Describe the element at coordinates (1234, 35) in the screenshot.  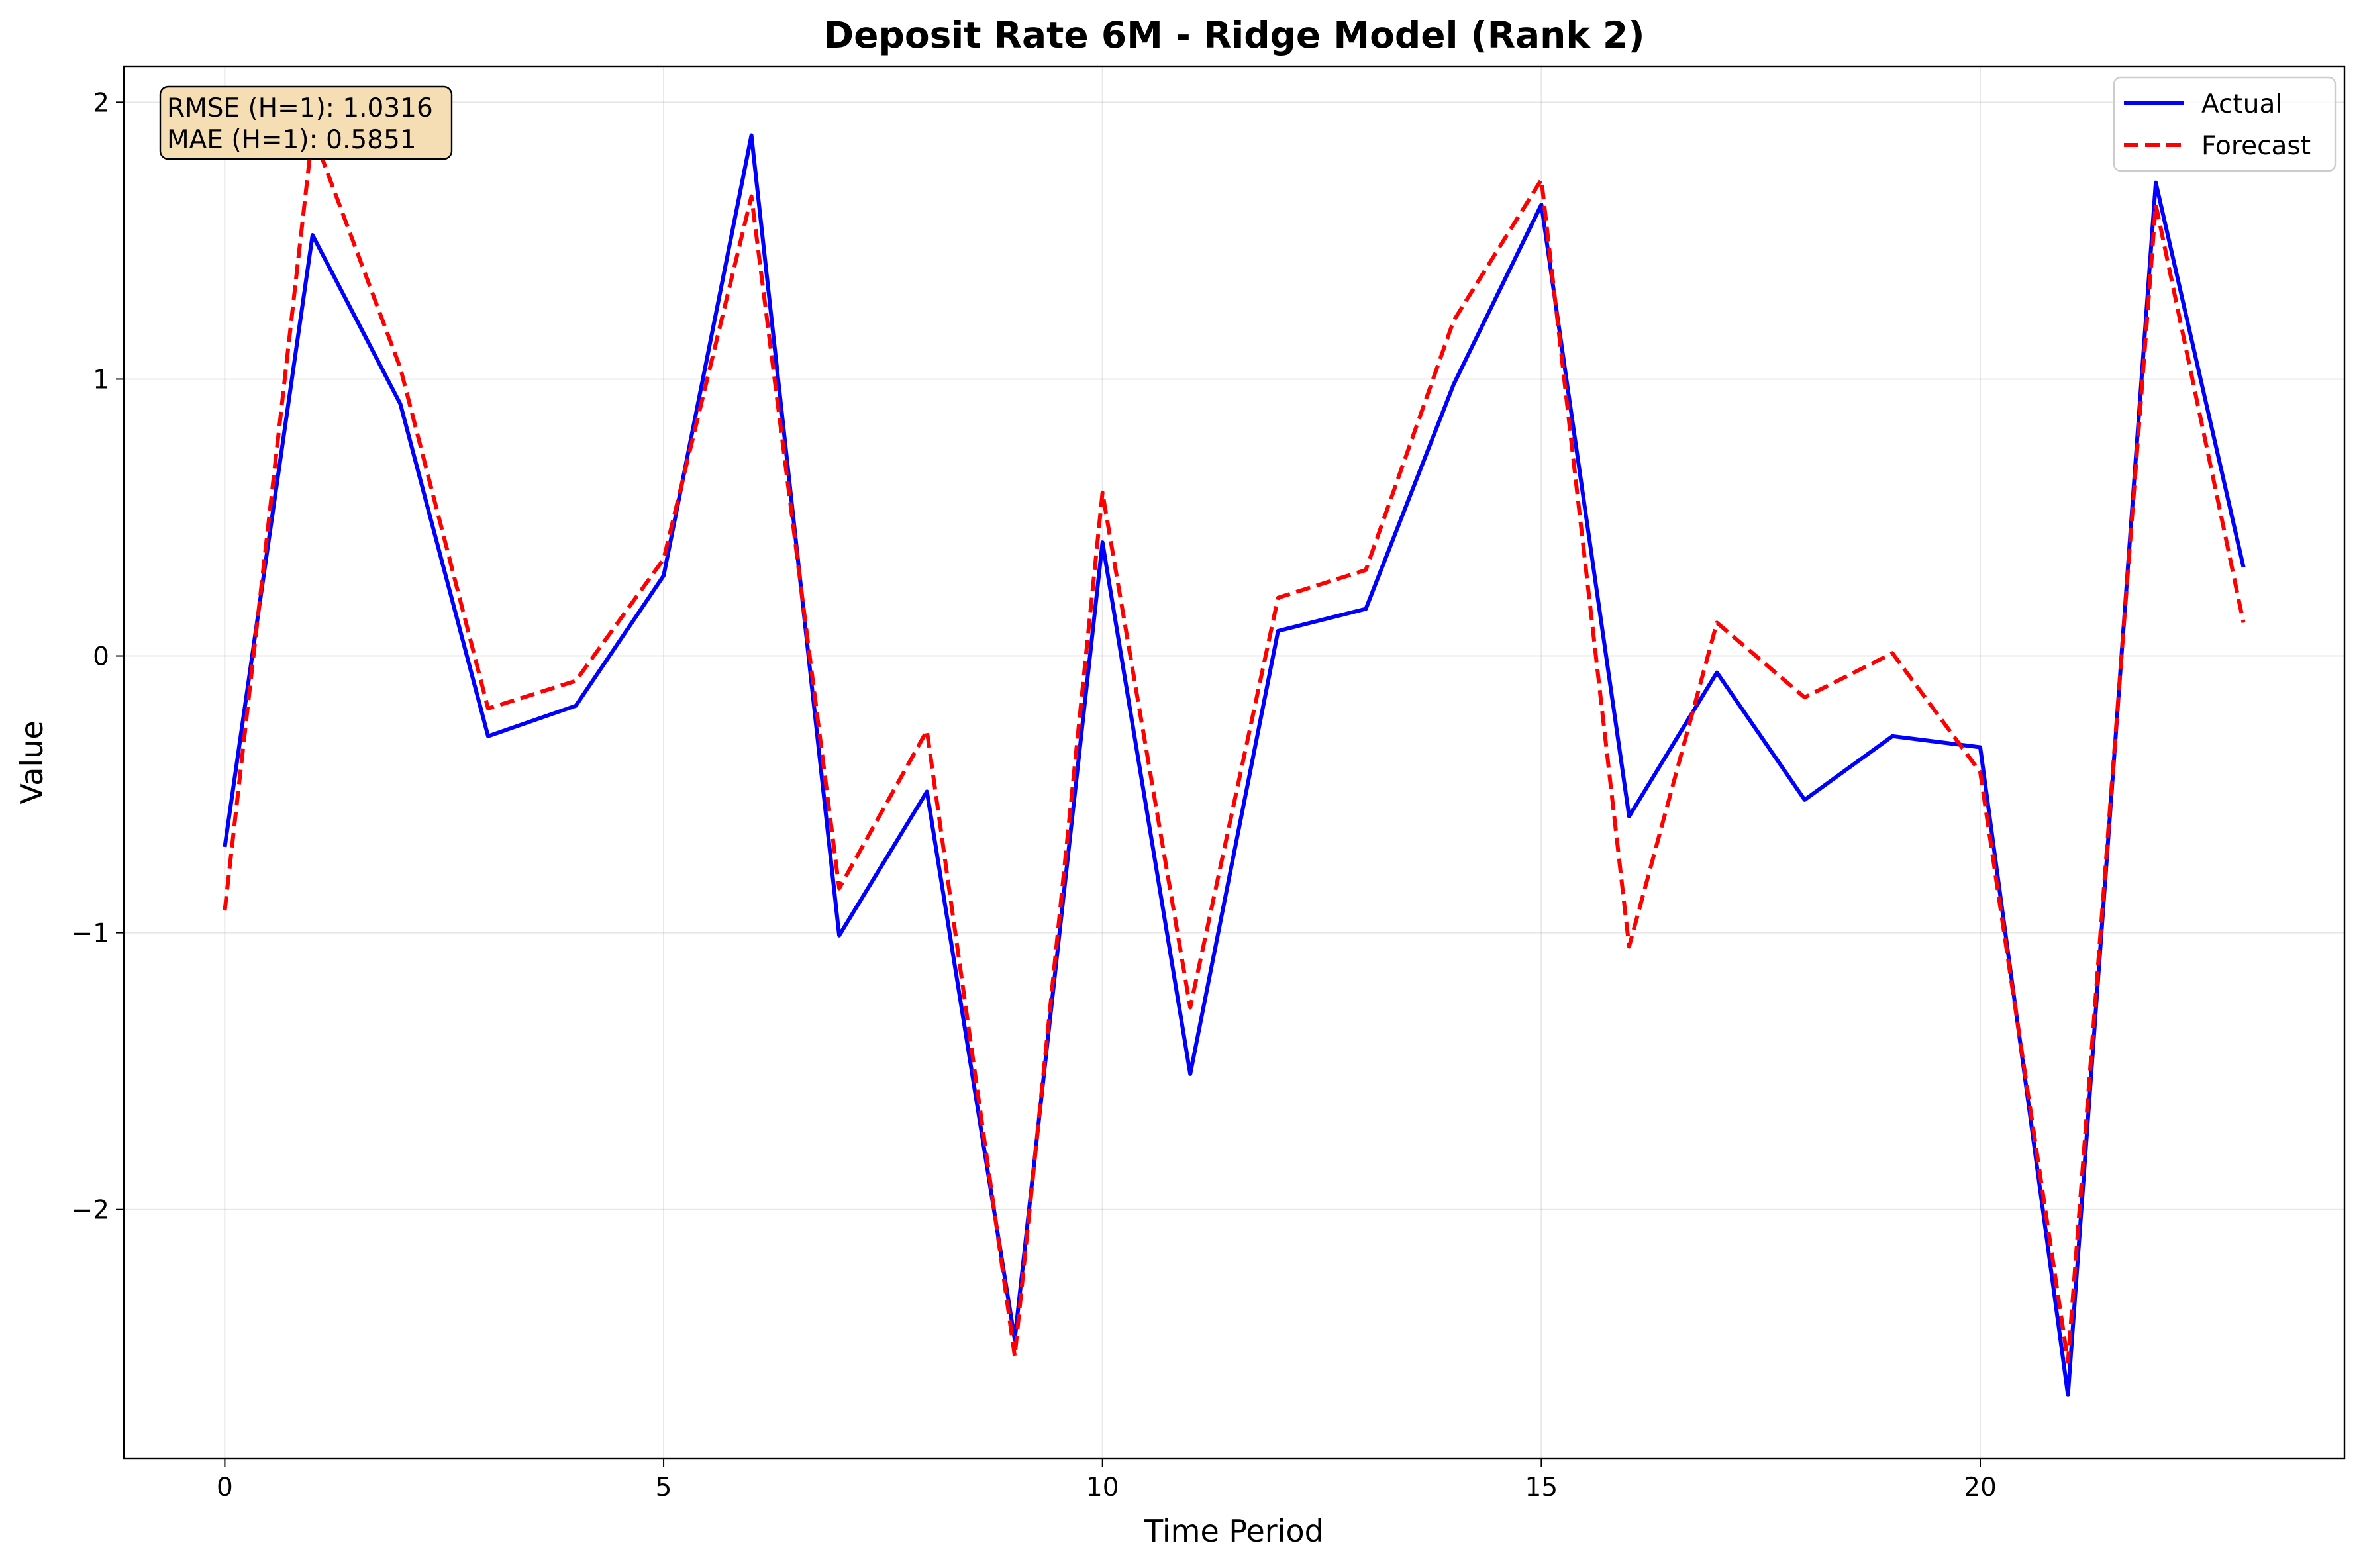
I see `chart-title: Deposit Rate 6M - Ridge Model (Rank 2)` at that location.